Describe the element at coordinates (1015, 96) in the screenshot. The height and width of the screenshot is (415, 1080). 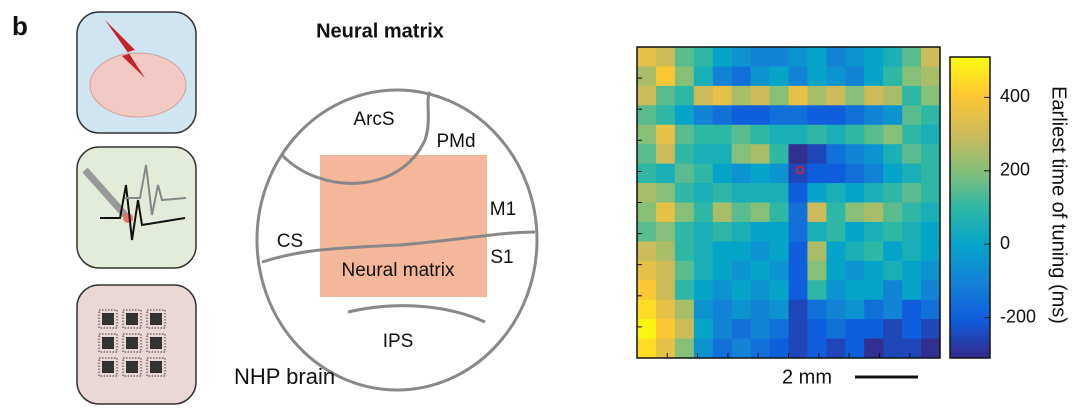
I see `colorbar-tick-label: 400` at that location.